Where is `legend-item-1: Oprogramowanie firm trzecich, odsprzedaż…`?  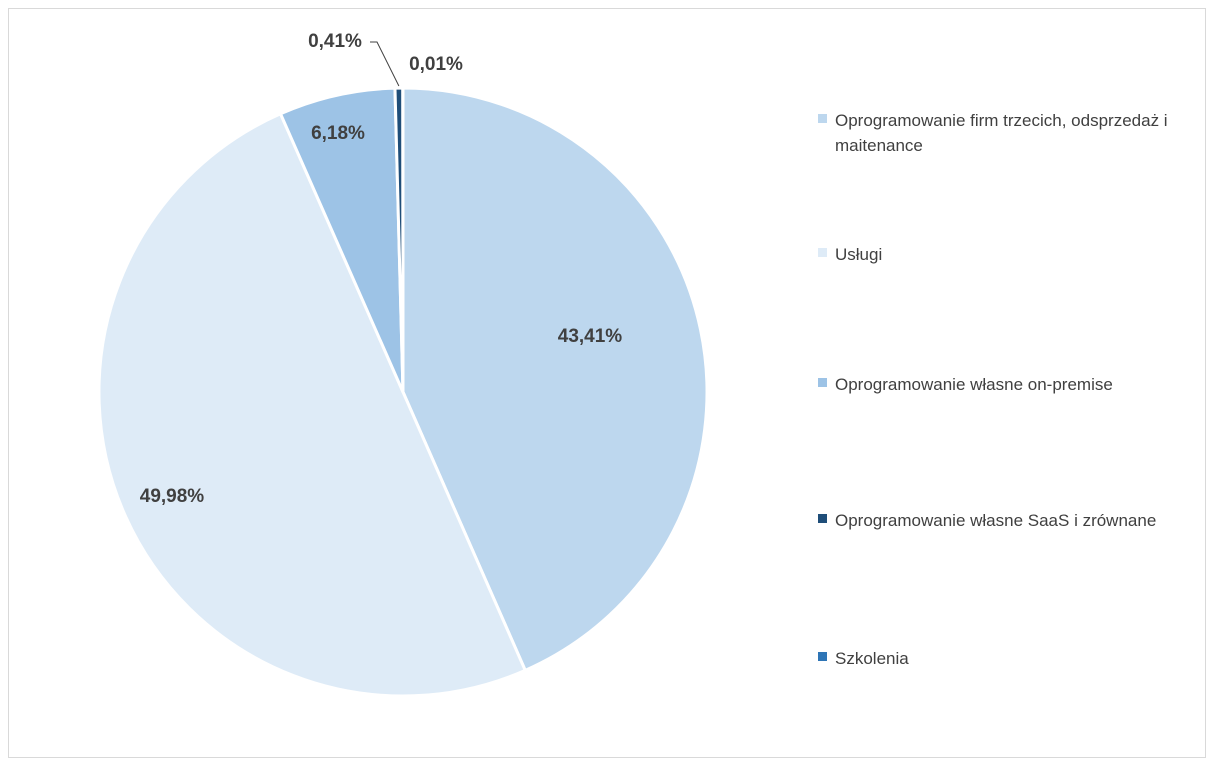 legend-item-1: Oprogramowanie firm trzecich, odsprzedaż… is located at coordinates (1003, 133).